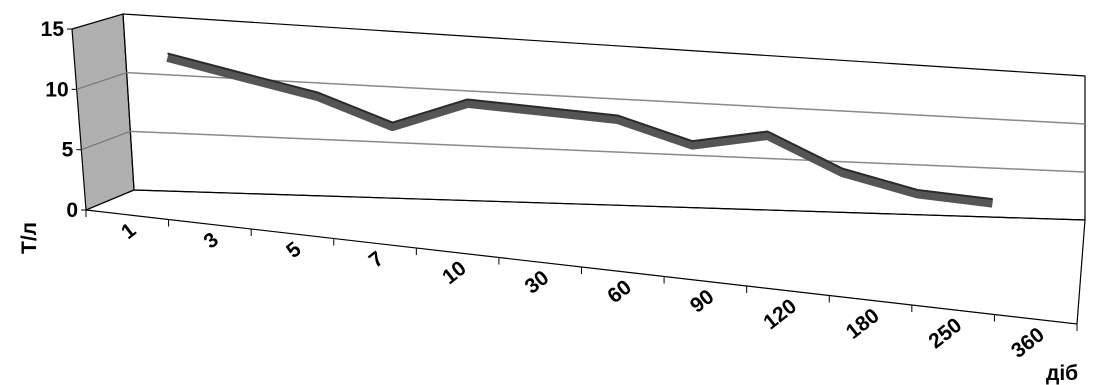  What do you see at coordinates (56, 89) in the screenshot?
I see `y-tick-label-10: 10` at bounding box center [56, 89].